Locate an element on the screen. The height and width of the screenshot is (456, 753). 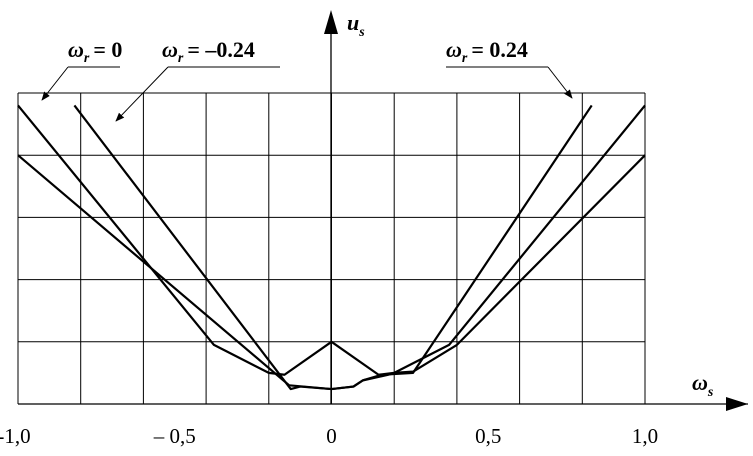
x-axis-label-subscript: s is located at coordinates (710, 392).